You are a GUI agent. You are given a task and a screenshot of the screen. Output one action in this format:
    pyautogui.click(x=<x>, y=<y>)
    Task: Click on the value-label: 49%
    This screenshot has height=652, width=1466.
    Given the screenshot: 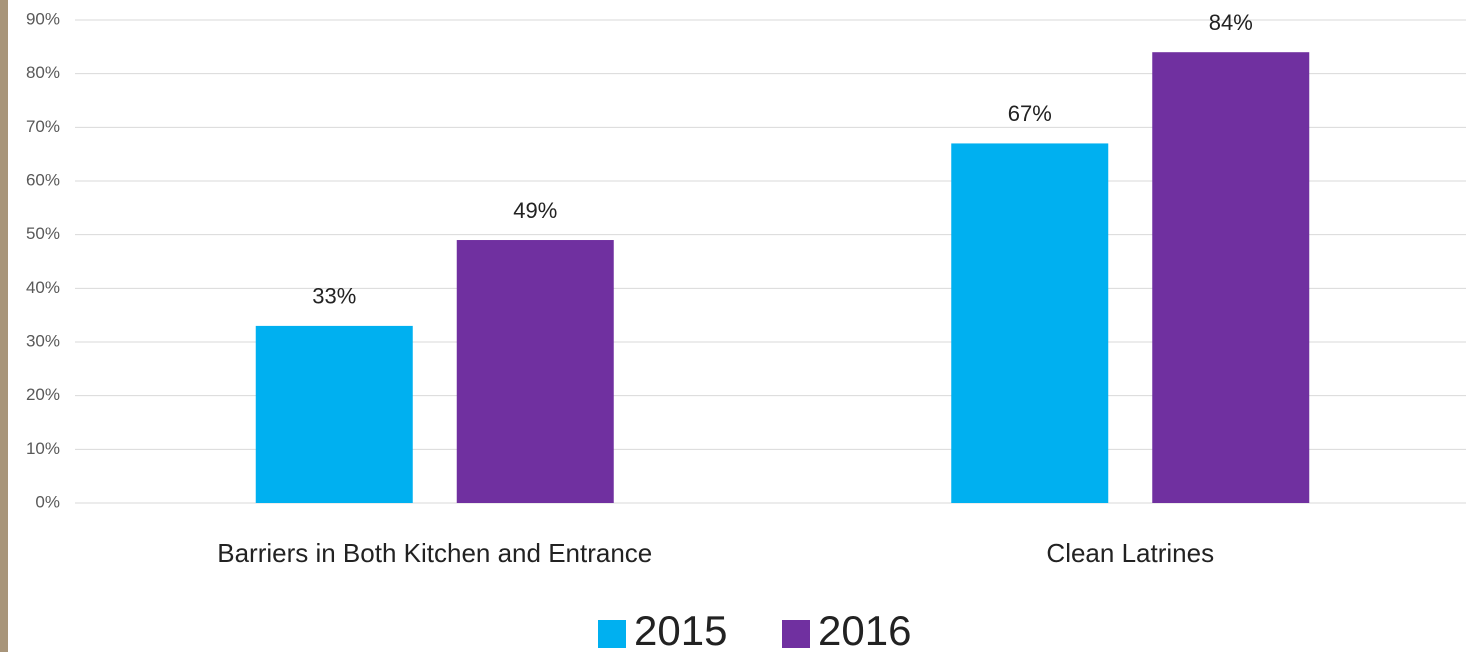 What is the action you would take?
    pyautogui.click(x=535, y=210)
    